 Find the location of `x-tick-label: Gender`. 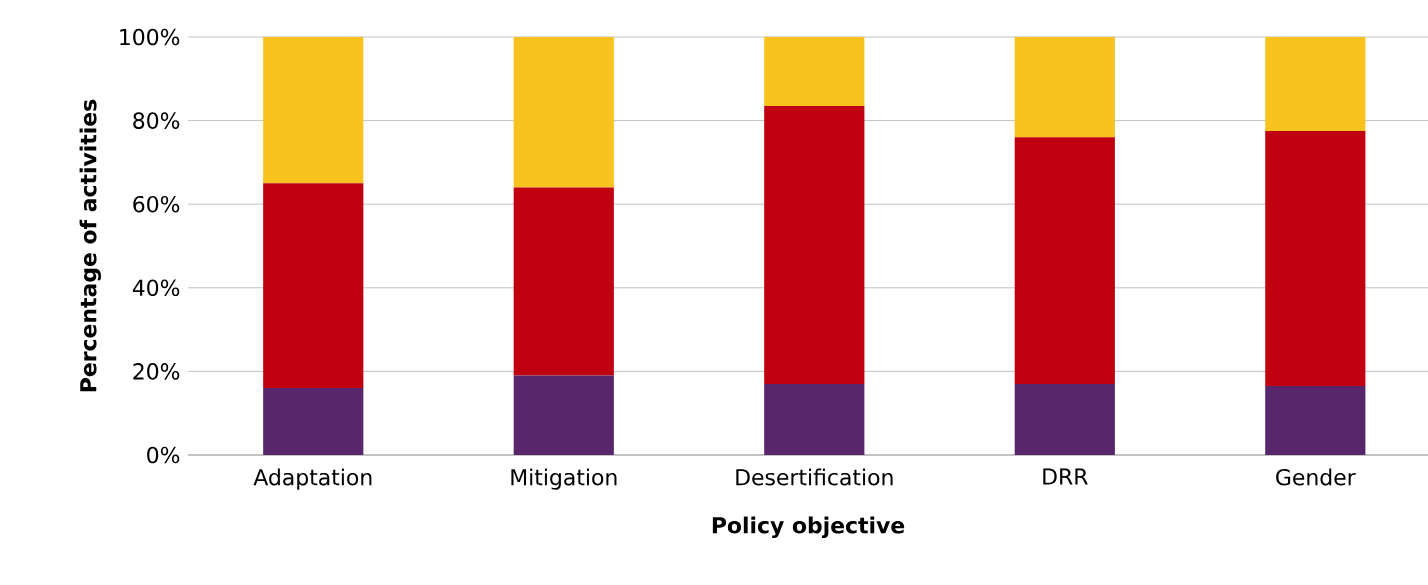

x-tick-label: Gender is located at coordinates (1316, 477).